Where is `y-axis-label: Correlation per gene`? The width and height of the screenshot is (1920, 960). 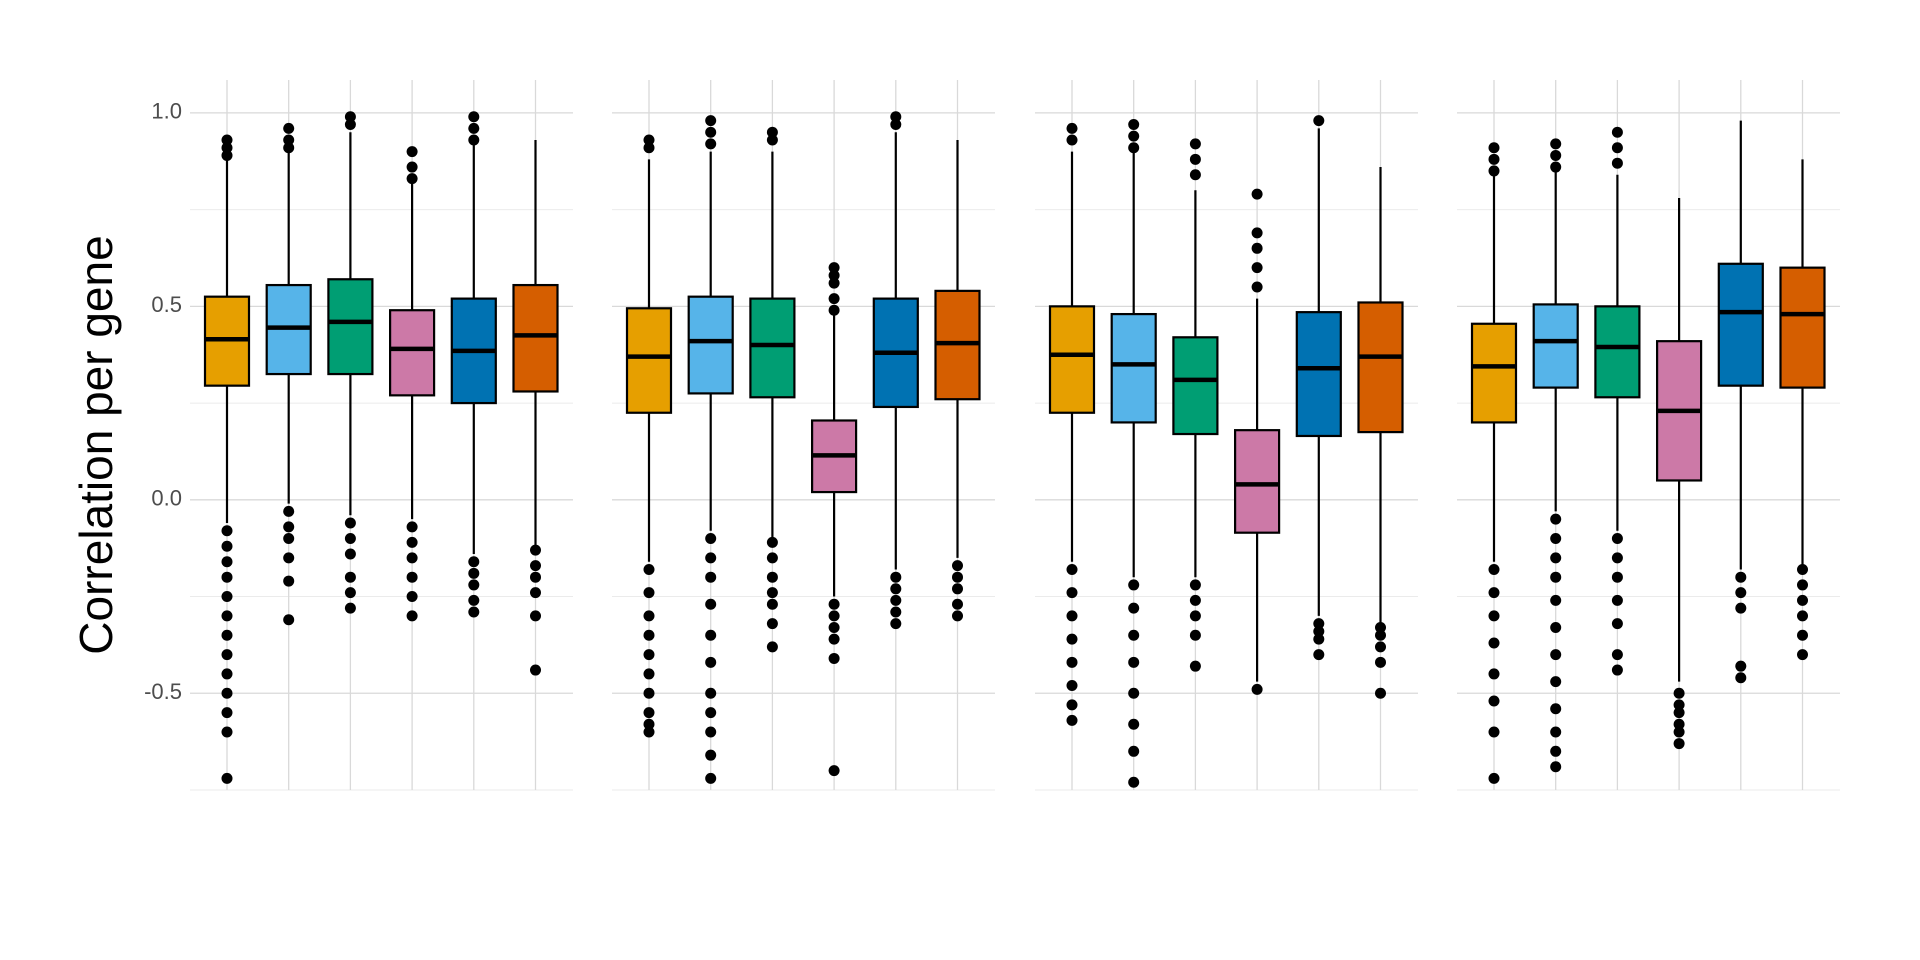 y-axis-label: Correlation per gene is located at coordinates (96, 444).